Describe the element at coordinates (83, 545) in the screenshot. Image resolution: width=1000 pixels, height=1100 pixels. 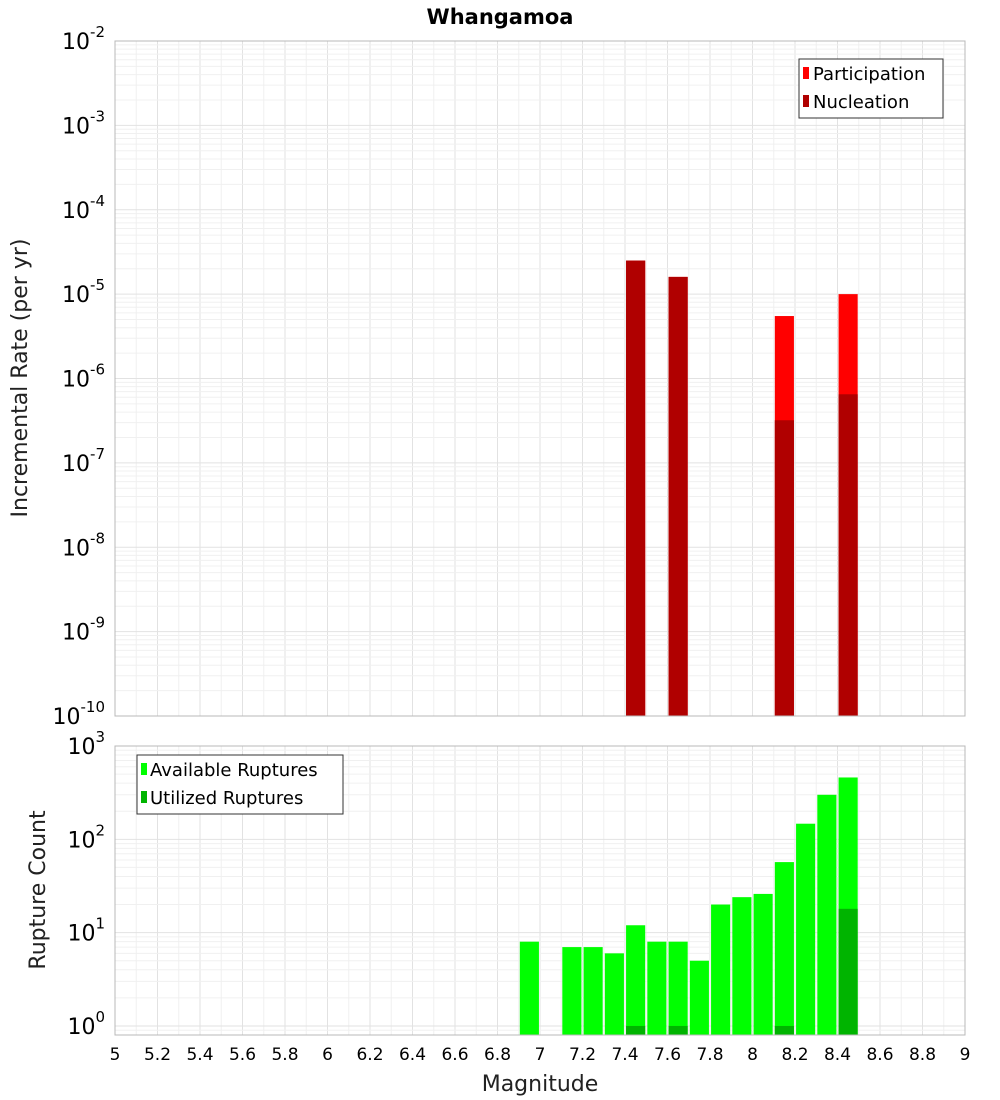
I see `rate-y-tick-label: 10⁻⁸` at that location.